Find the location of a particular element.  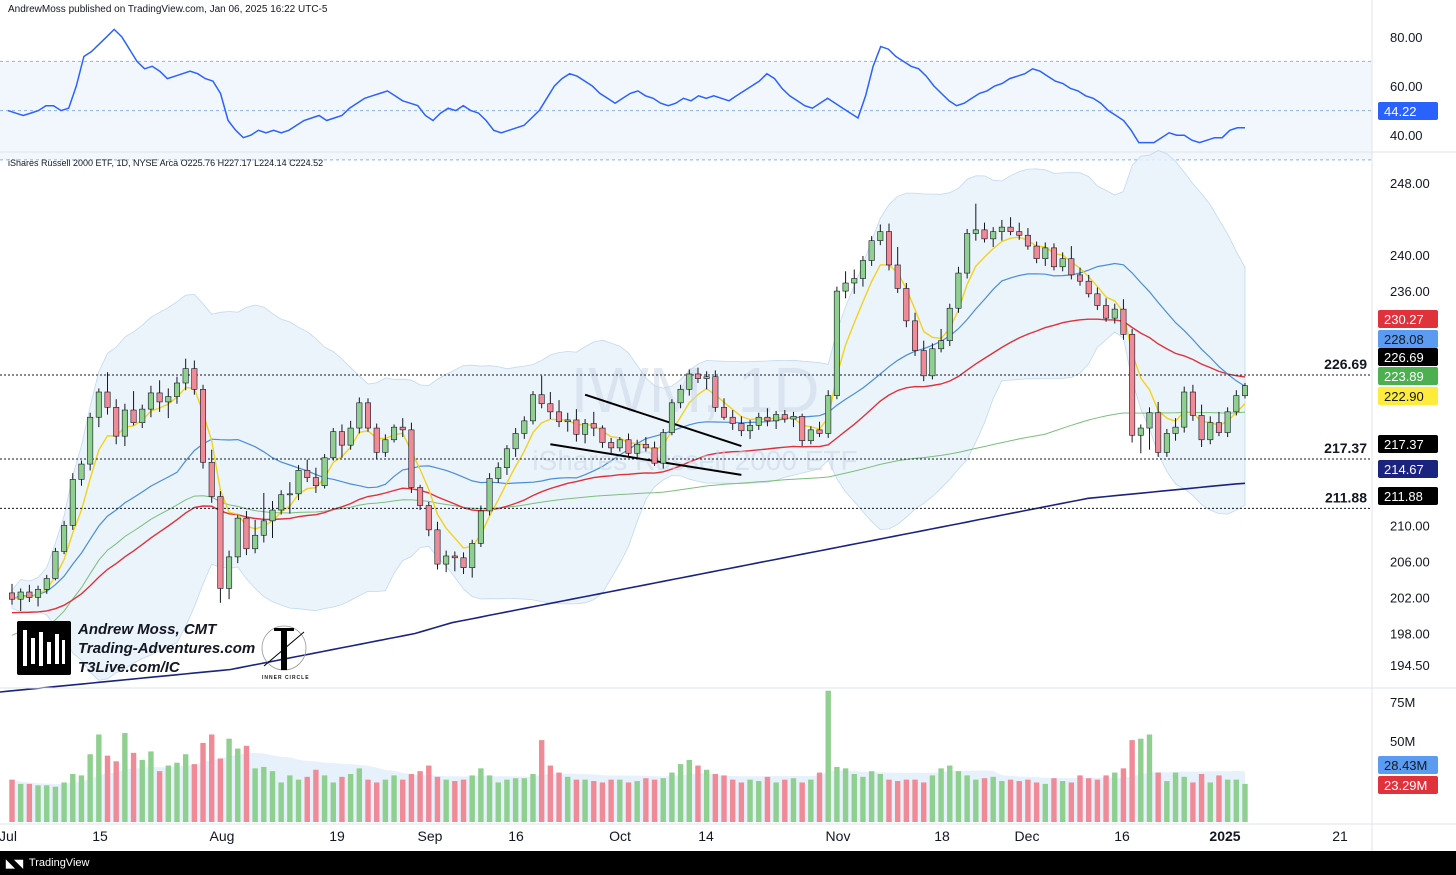

price-badge: 217.37 is located at coordinates (1408, 444).